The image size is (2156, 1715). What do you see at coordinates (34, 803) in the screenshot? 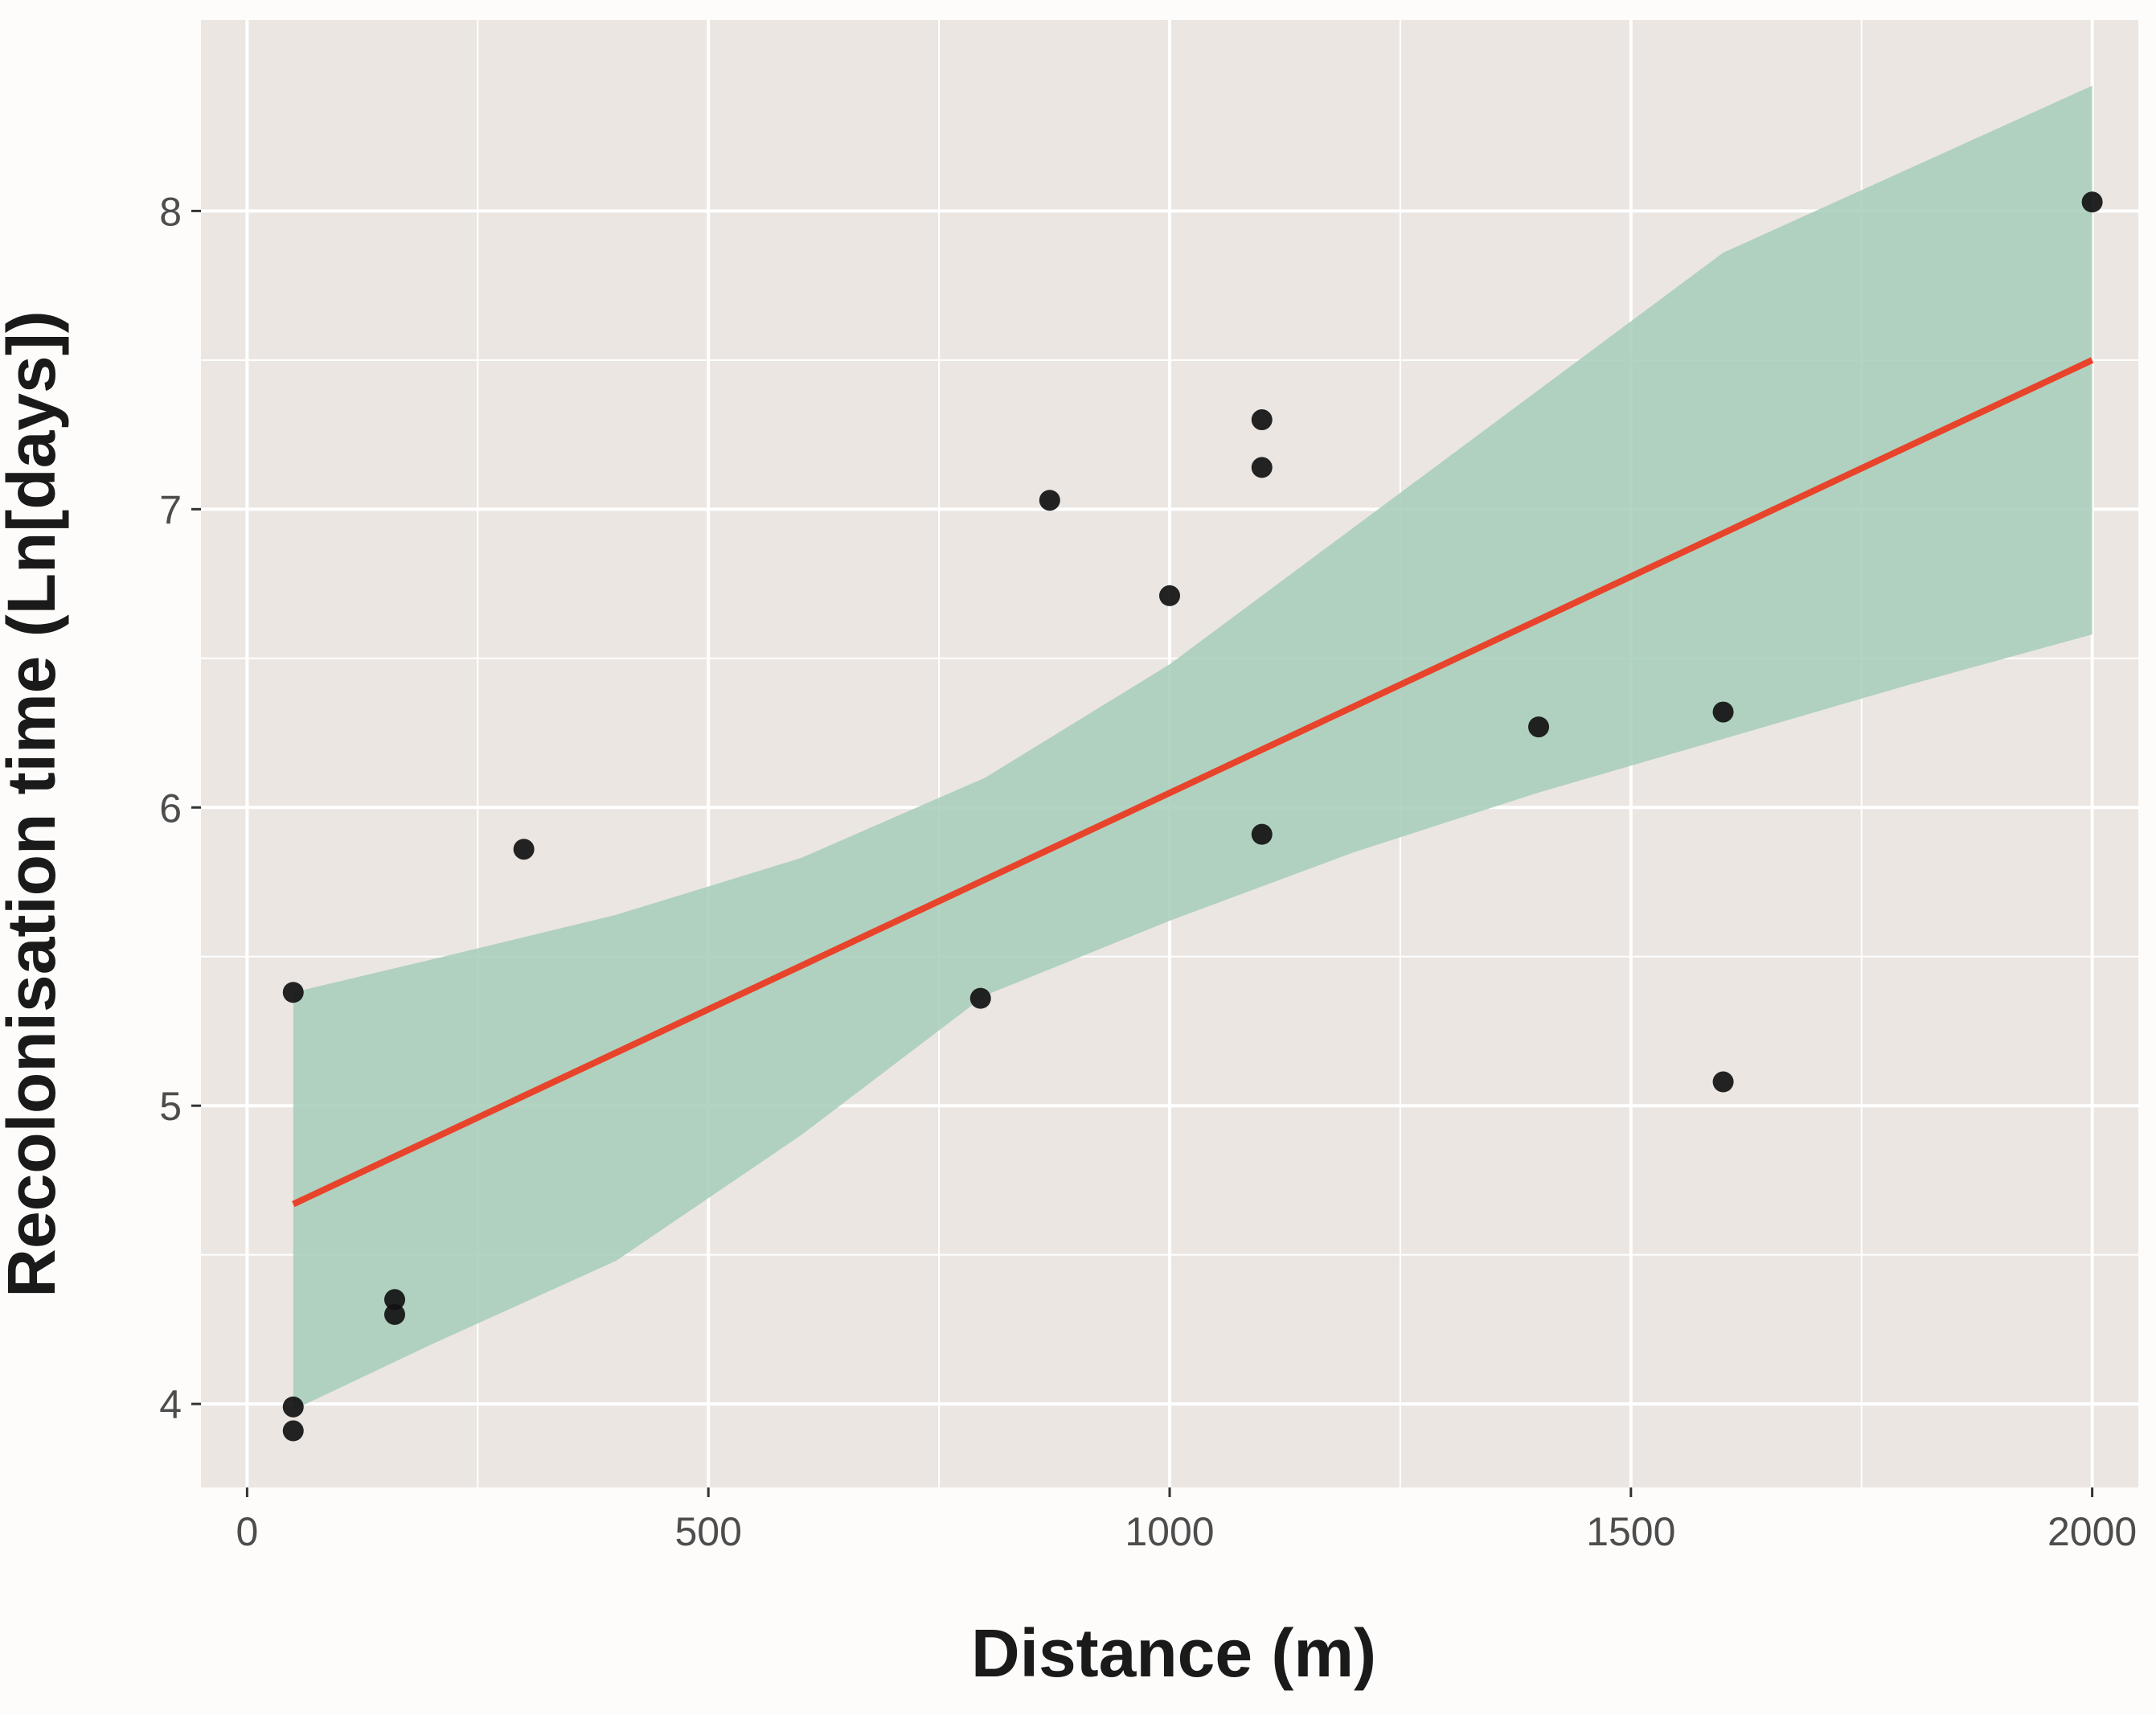
I see `y-axis-title: Recolonisation time (Ln[days])` at bounding box center [34, 803].